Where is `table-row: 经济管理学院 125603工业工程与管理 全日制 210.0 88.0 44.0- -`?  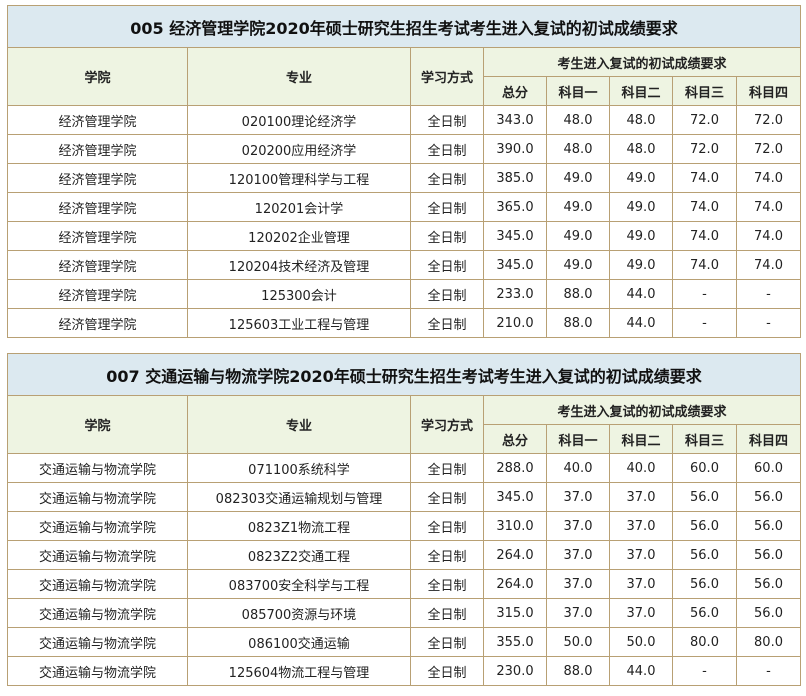 table-row: 经济管理学院 125603工业工程与管理 全日制 210.0 88.0 44.0- - is located at coordinates (404, 323).